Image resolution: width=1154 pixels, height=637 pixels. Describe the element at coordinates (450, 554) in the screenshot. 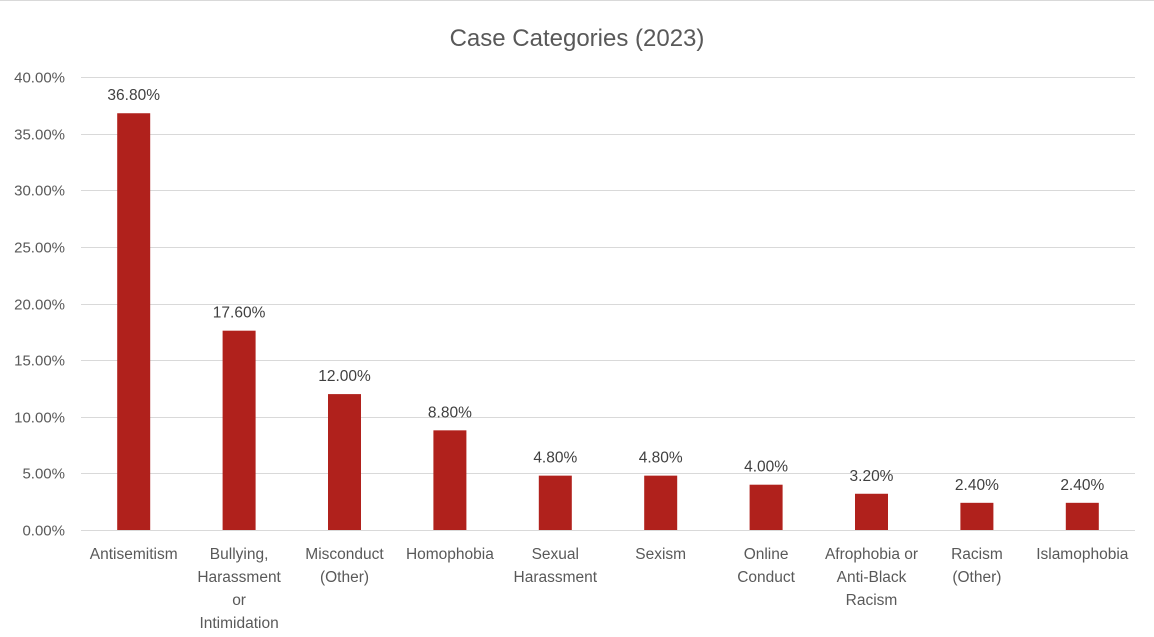

I see `category-label: Homophobia` at that location.